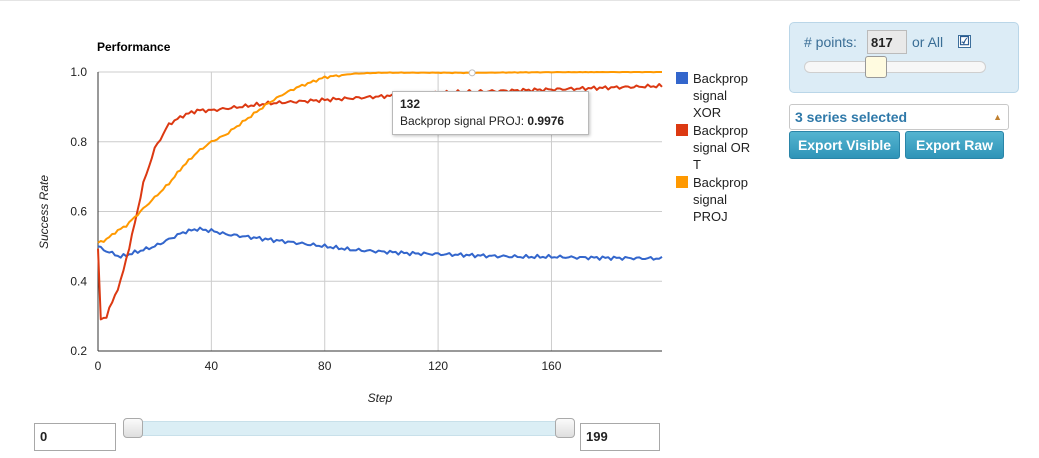  Describe the element at coordinates (620, 437) in the screenshot. I see `range-max-input: 199` at that location.